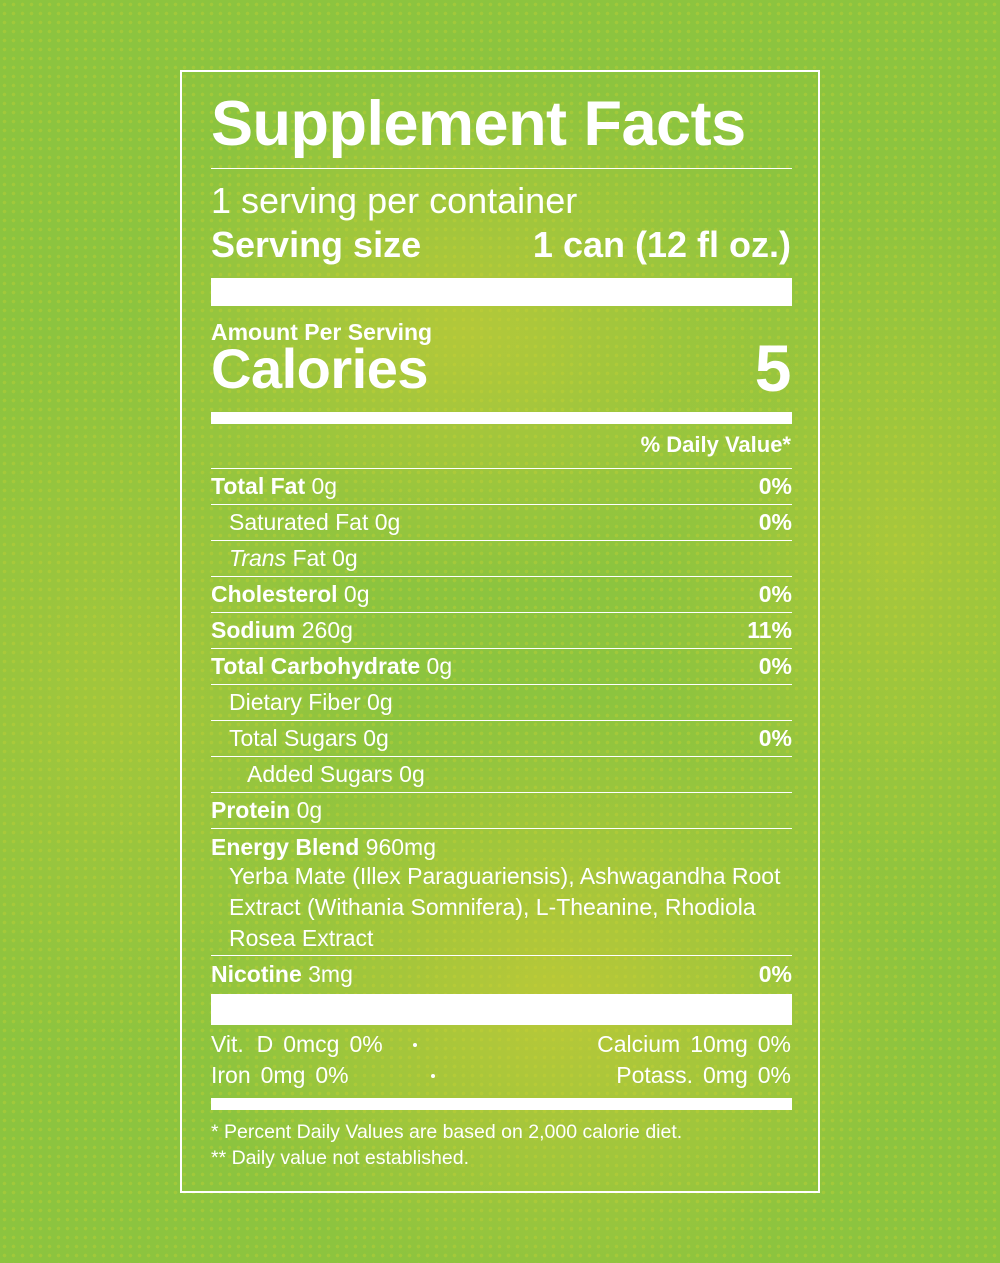 The image size is (1000, 1263). Describe the element at coordinates (773, 368) in the screenshot. I see `calories-value: 5` at that location.